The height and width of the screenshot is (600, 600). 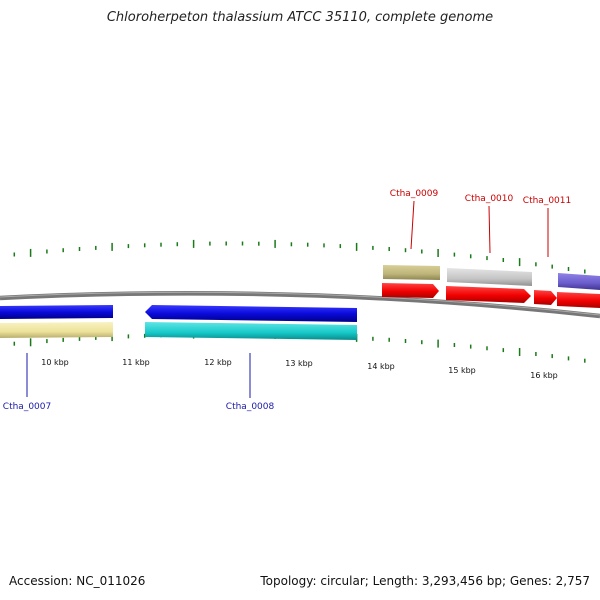 What do you see at coordinates (544, 375) in the screenshot?
I see `scale-label-16kbp: 16 kbp` at bounding box center [544, 375].